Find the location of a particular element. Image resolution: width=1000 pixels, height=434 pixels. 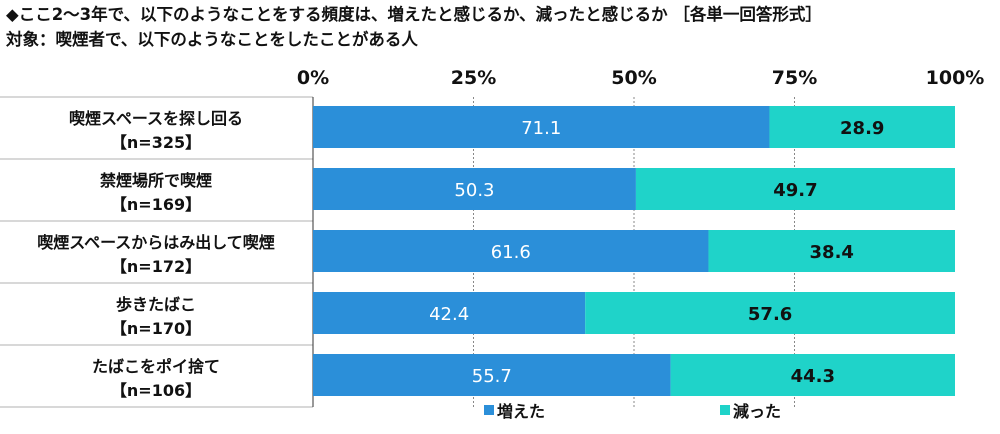

data-label: 55.7 is located at coordinates (492, 376).